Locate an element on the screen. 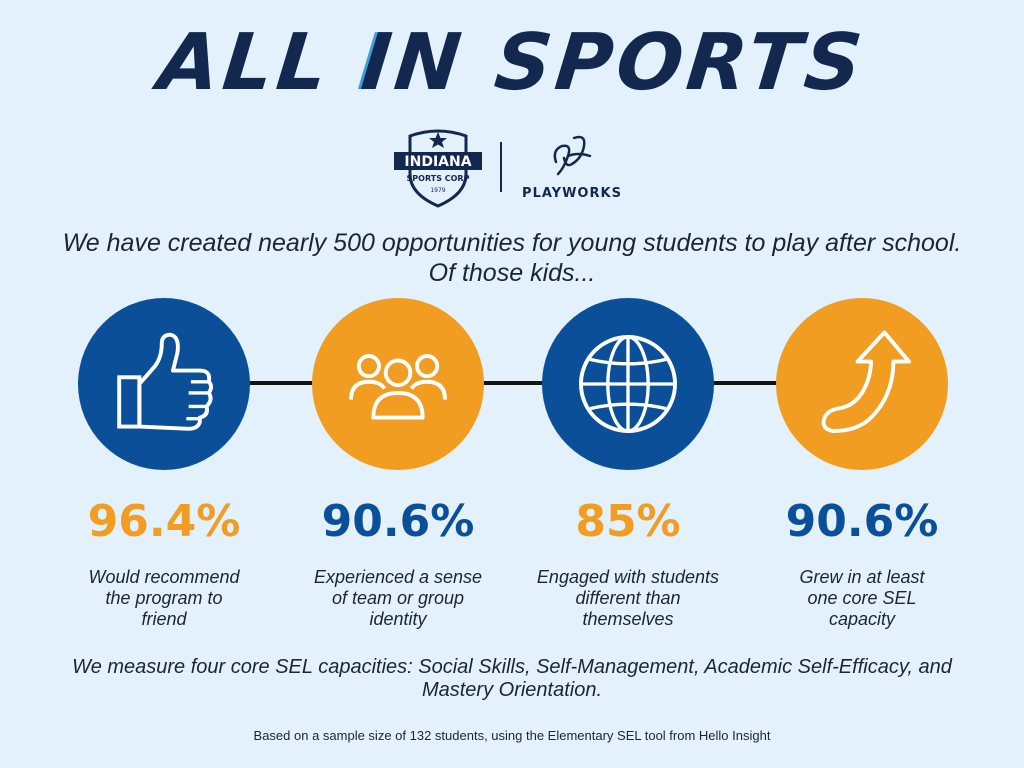 Image resolution: width=1024 pixels, height=768 pixels. globe-icon is located at coordinates (628, 384).